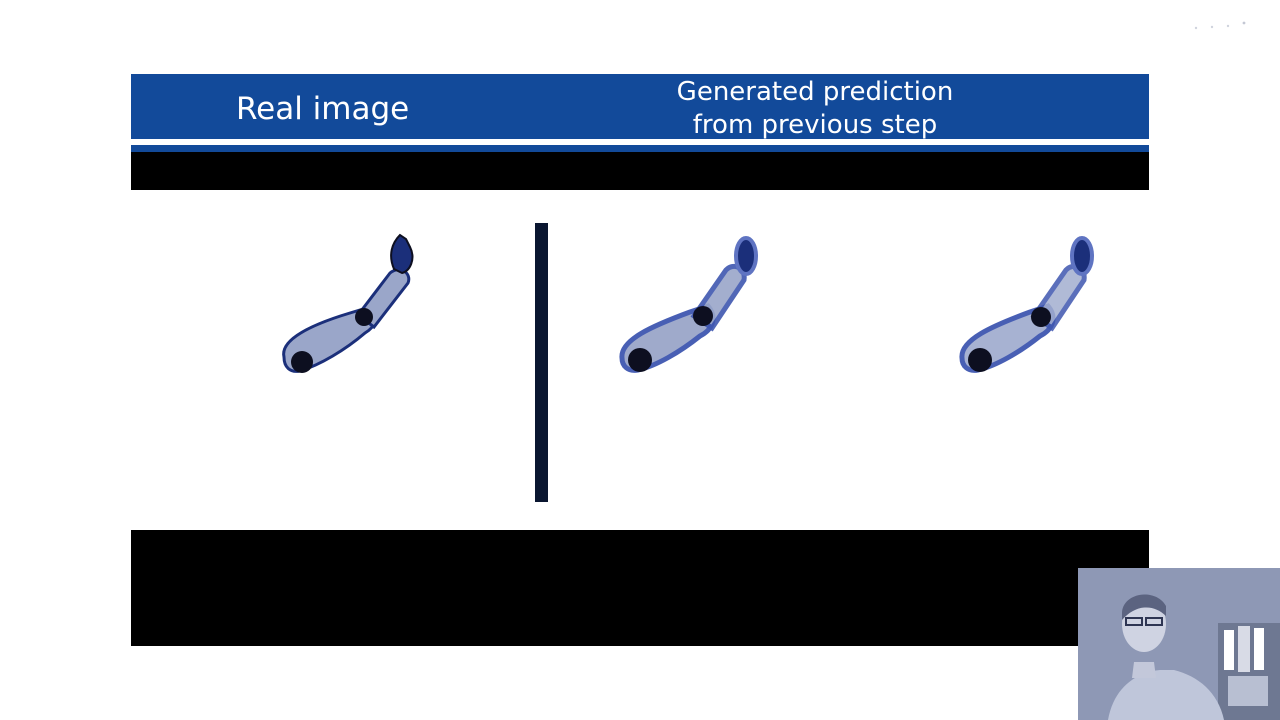 This screenshot has height=720, width=1280. I want to click on prediction-arm-2-image, so click(1026, 304).